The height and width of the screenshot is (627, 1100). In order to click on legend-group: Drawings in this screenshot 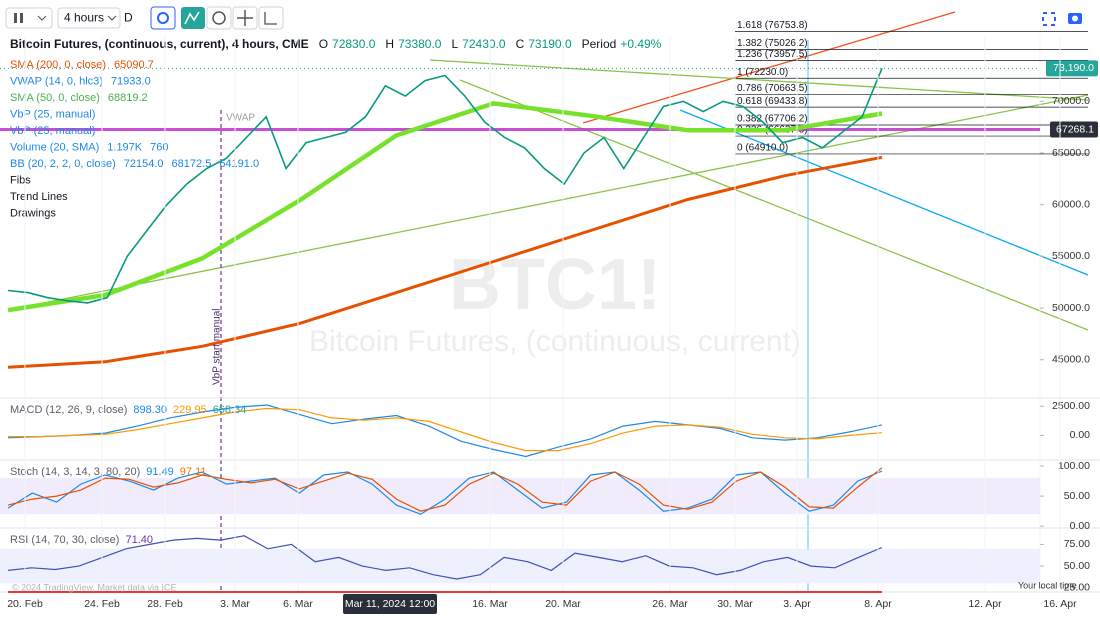, I will do `click(33, 213)`.